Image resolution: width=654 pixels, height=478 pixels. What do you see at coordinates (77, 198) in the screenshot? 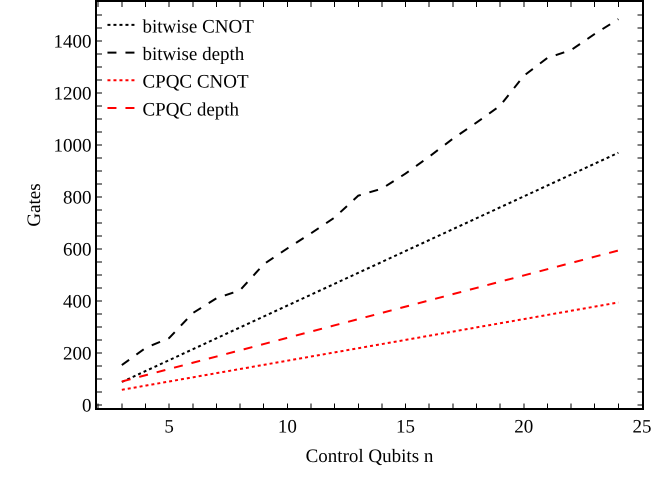
I see `y-tick-label: 800` at bounding box center [77, 198].